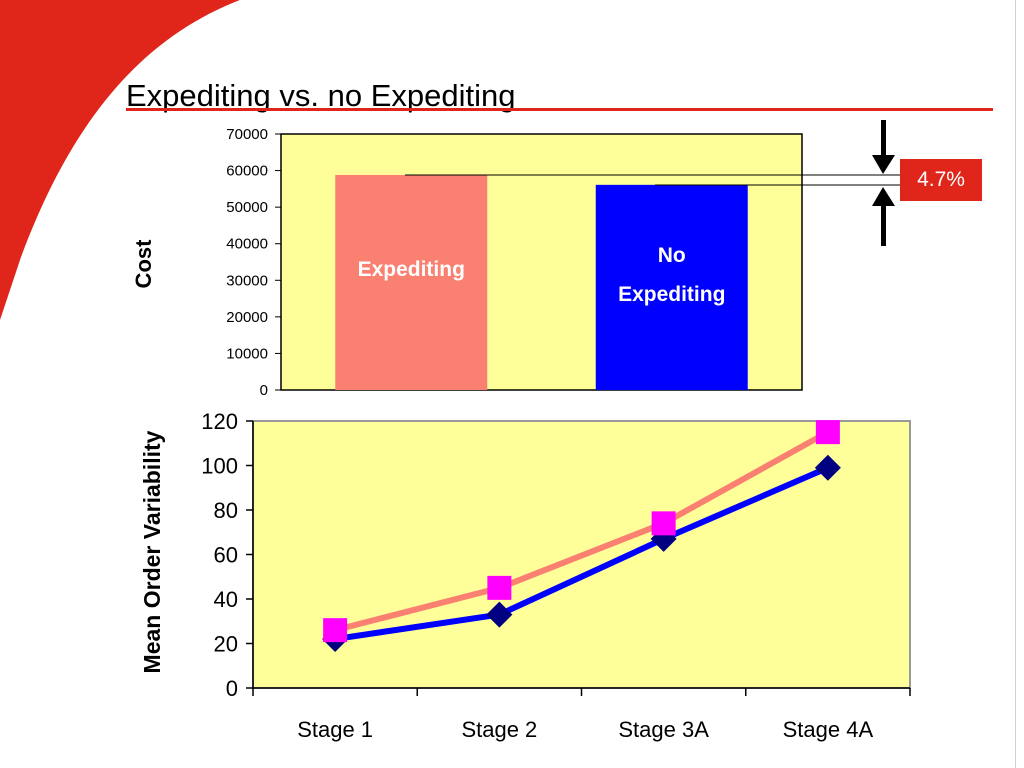 Image resolution: width=1024 pixels, height=768 pixels. What do you see at coordinates (247, 280) in the screenshot?
I see `bar-y-tick-label: 30000` at bounding box center [247, 280].